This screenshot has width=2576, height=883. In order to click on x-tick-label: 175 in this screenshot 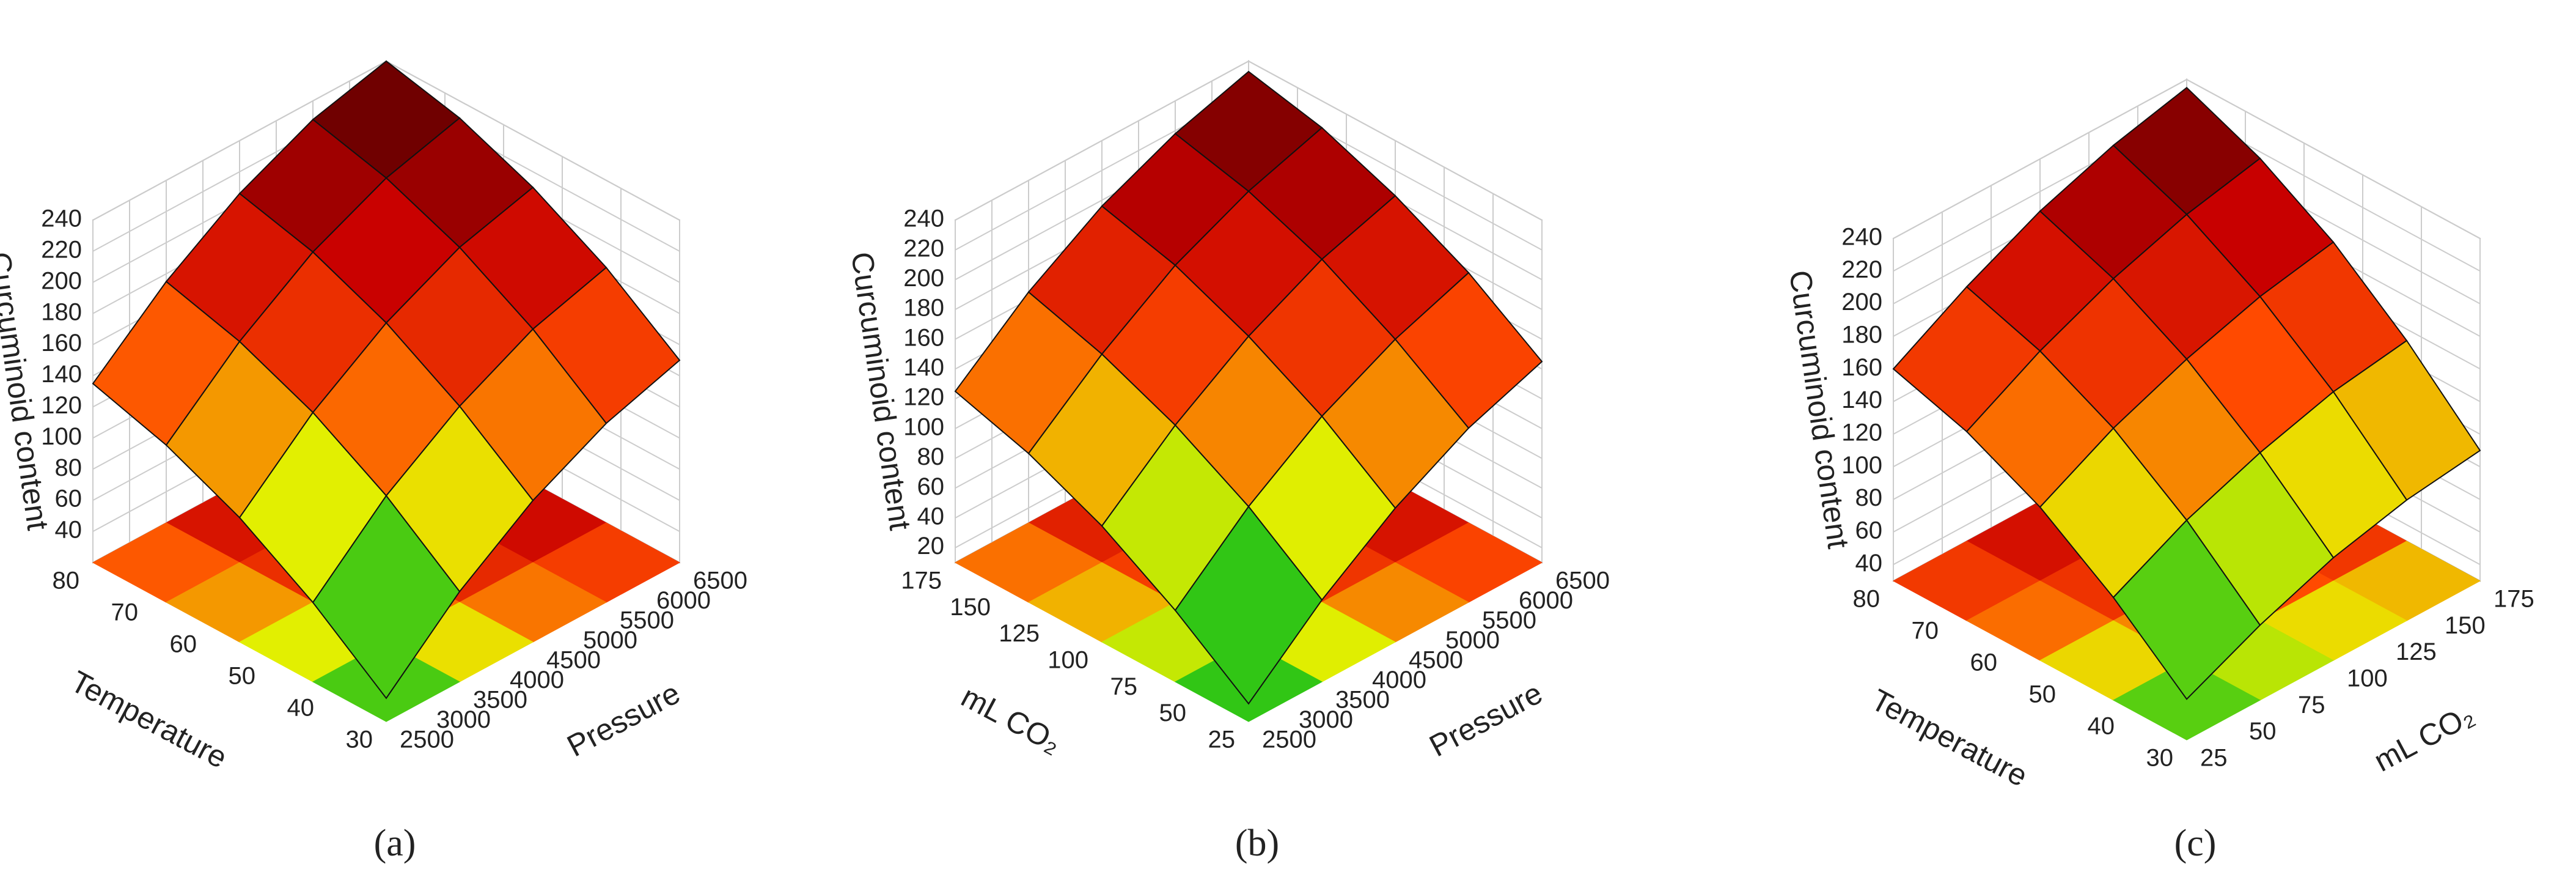, I will do `click(2513, 599)`.